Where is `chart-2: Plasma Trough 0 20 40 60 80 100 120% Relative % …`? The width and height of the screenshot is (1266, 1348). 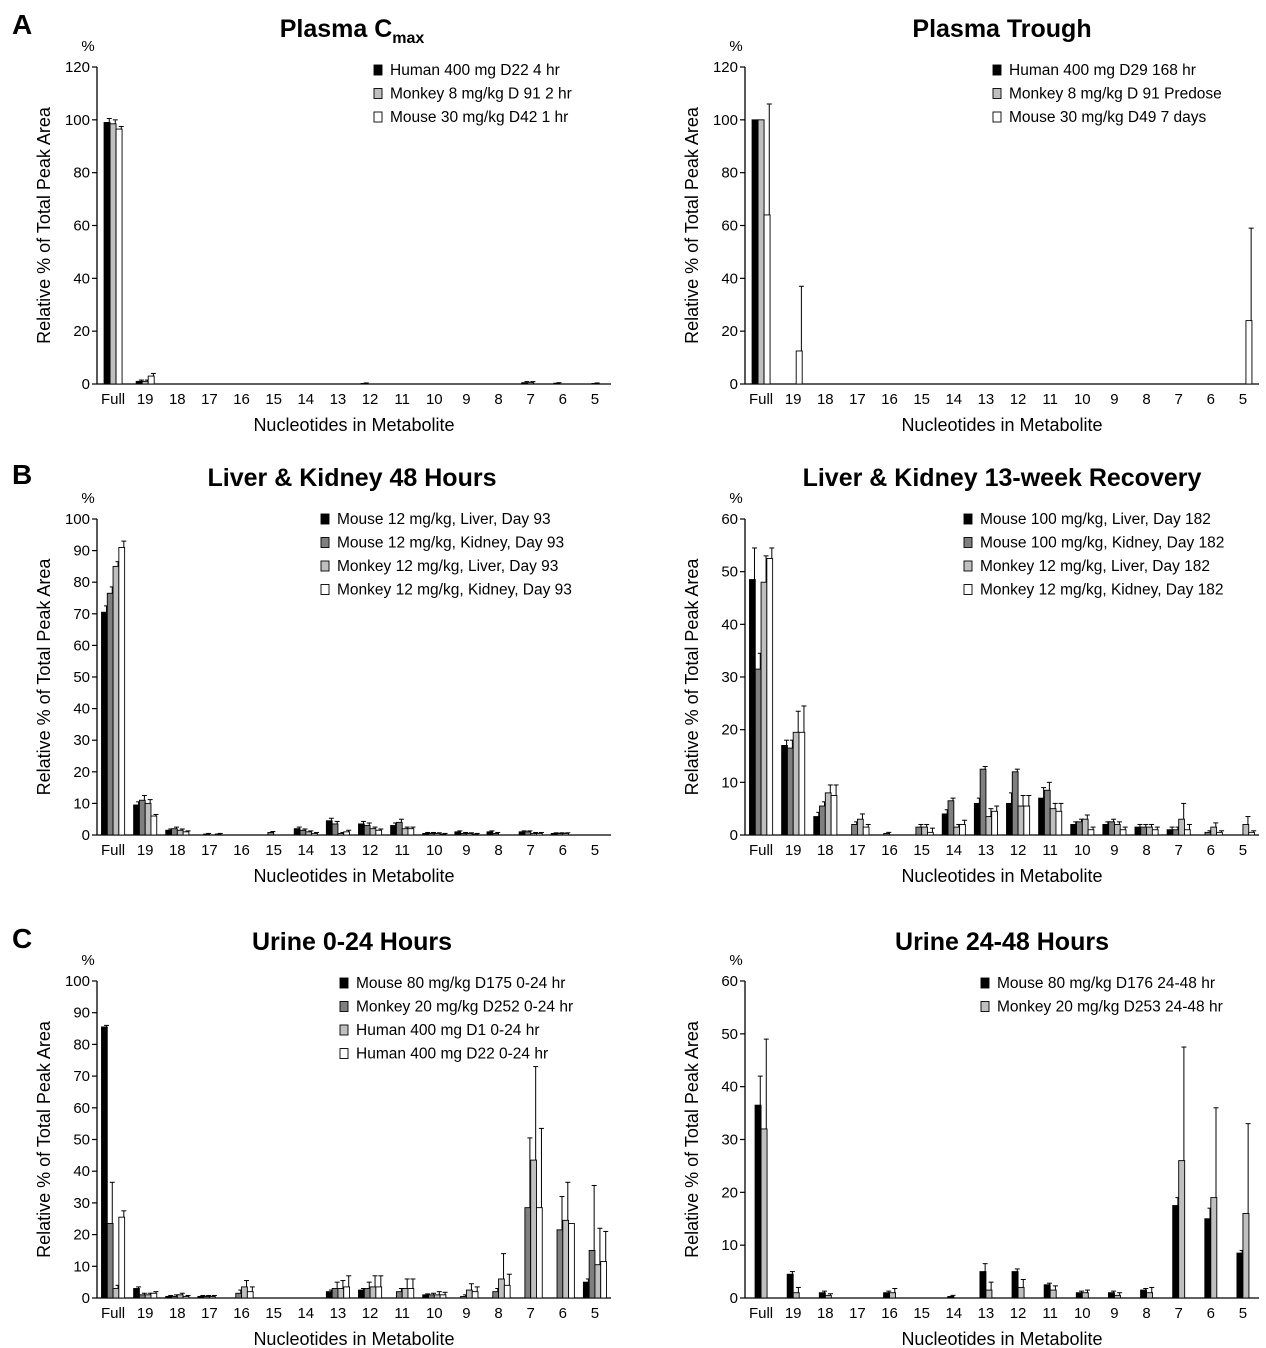 chart-2: Plasma Trough 0 20 40 60 80 100 120% Relative % … is located at coordinates (970, 225).